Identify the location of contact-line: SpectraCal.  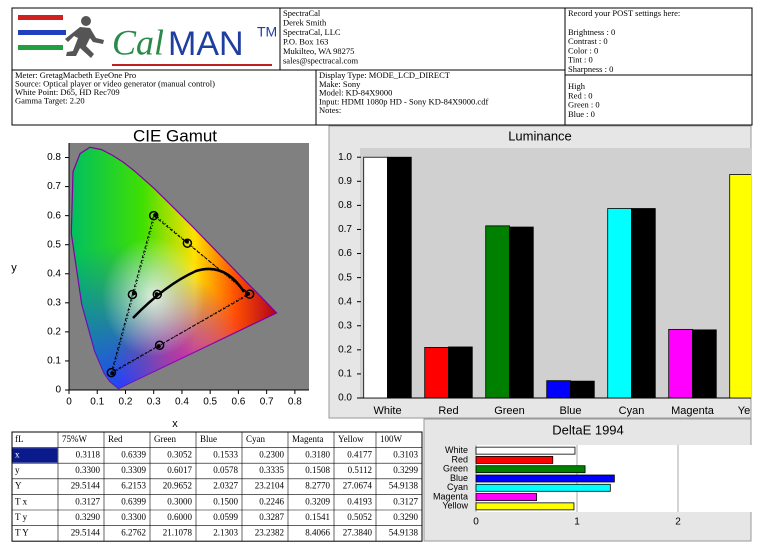
(302, 13).